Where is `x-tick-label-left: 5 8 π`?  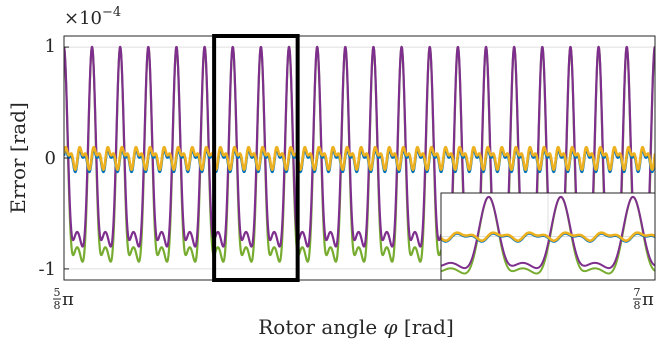
x-tick-label-left: 5 8 π is located at coordinates (63, 299).